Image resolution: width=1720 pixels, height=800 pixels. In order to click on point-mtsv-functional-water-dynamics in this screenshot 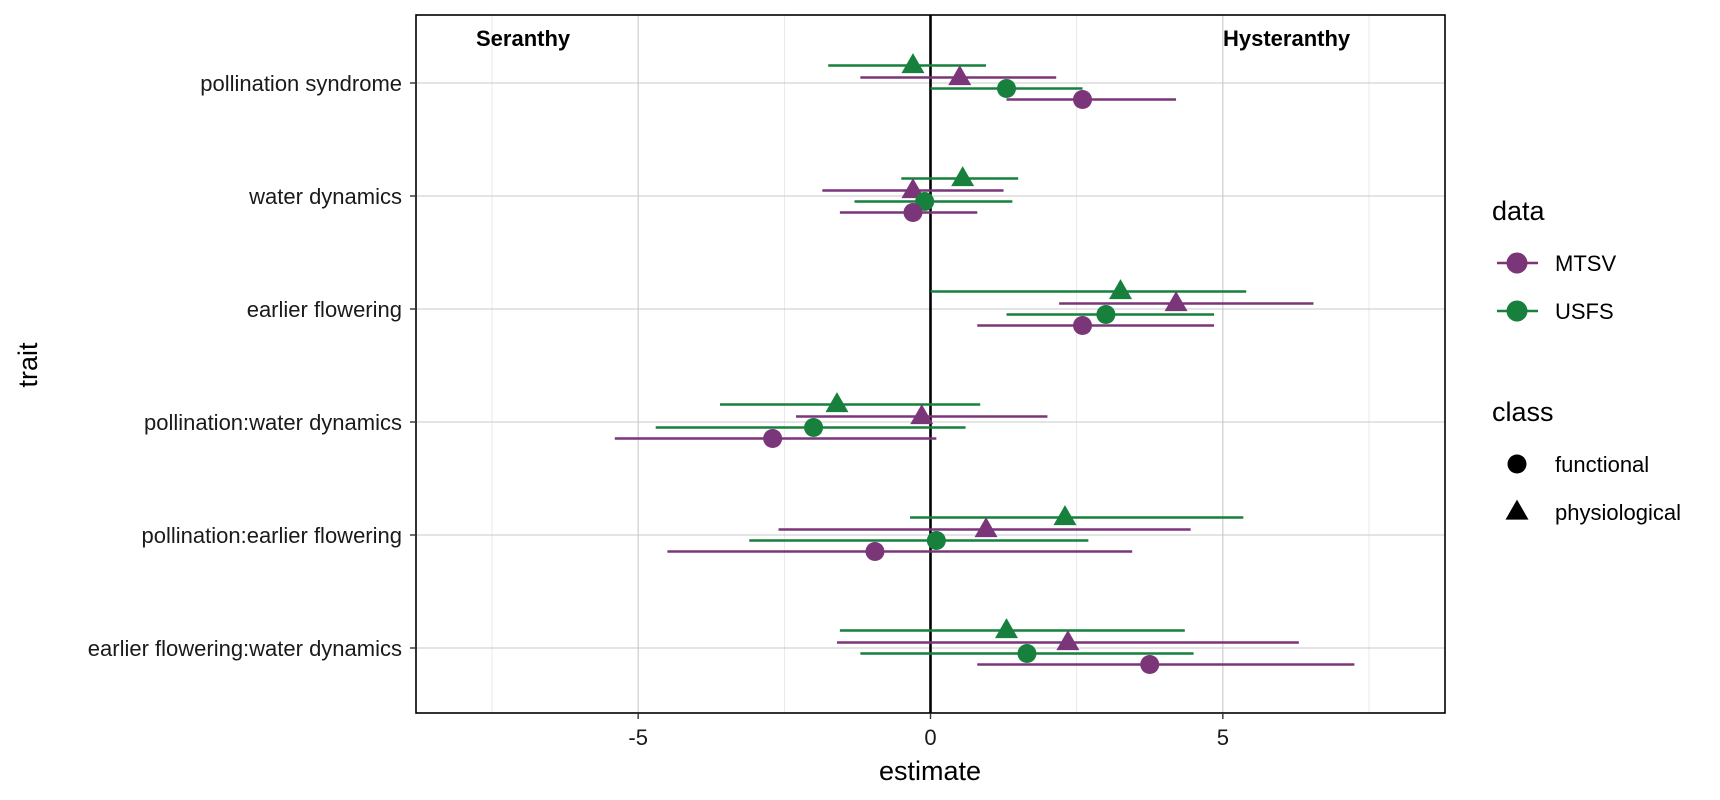, I will do `click(913, 212)`.